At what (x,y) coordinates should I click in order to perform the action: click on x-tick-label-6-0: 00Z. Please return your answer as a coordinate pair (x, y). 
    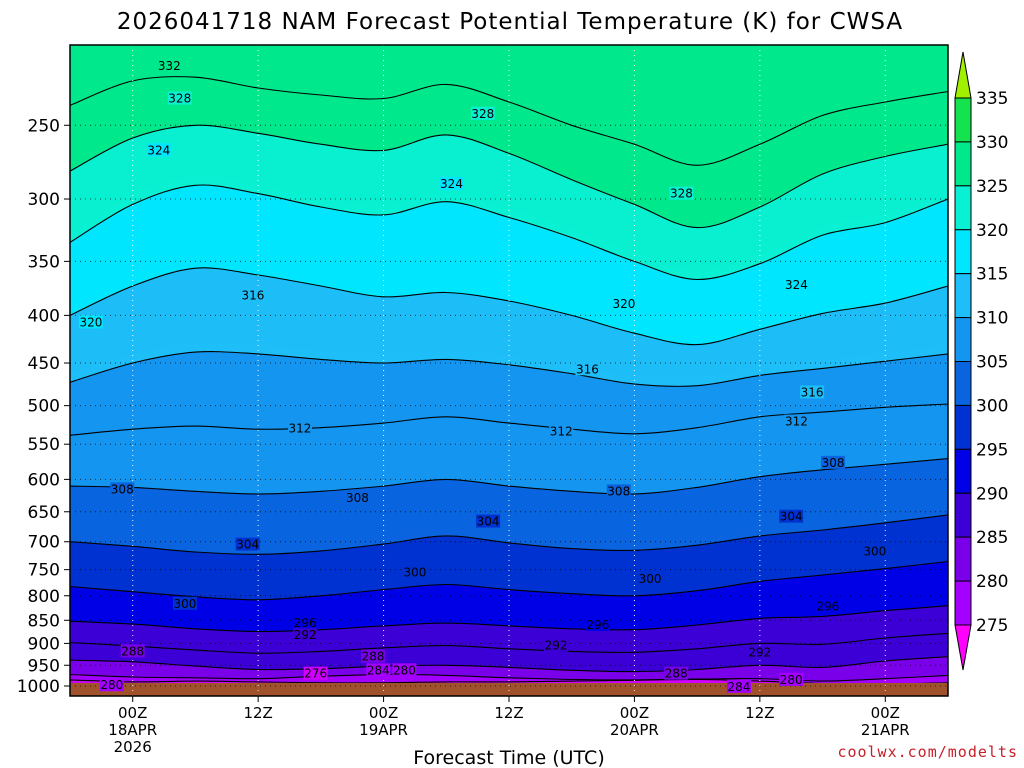
    Looking at the image, I should click on (132, 713).